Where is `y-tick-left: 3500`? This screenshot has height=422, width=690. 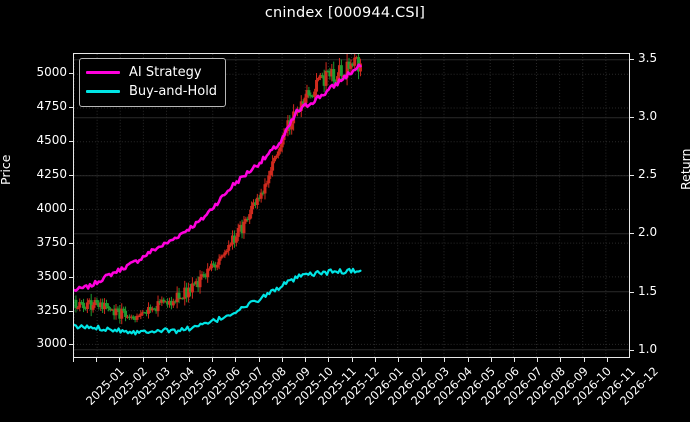 y-tick-left: 3500 is located at coordinates (51, 275).